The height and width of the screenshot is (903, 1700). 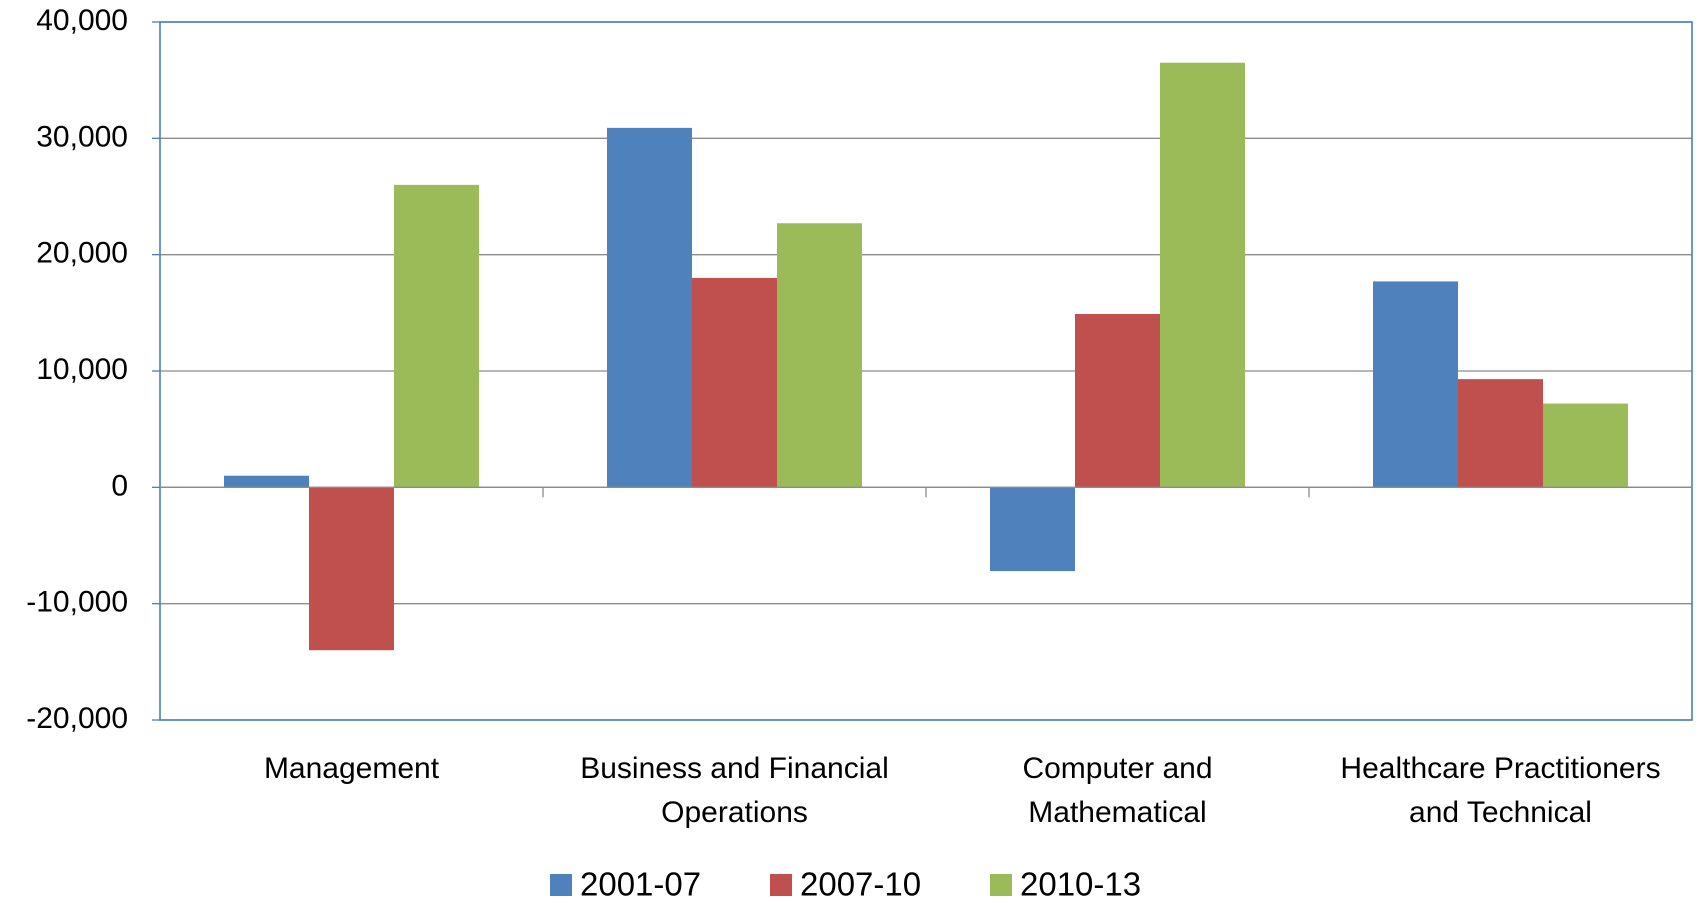 What do you see at coordinates (82, 20) in the screenshot?
I see `y-tick-label: 40,000` at bounding box center [82, 20].